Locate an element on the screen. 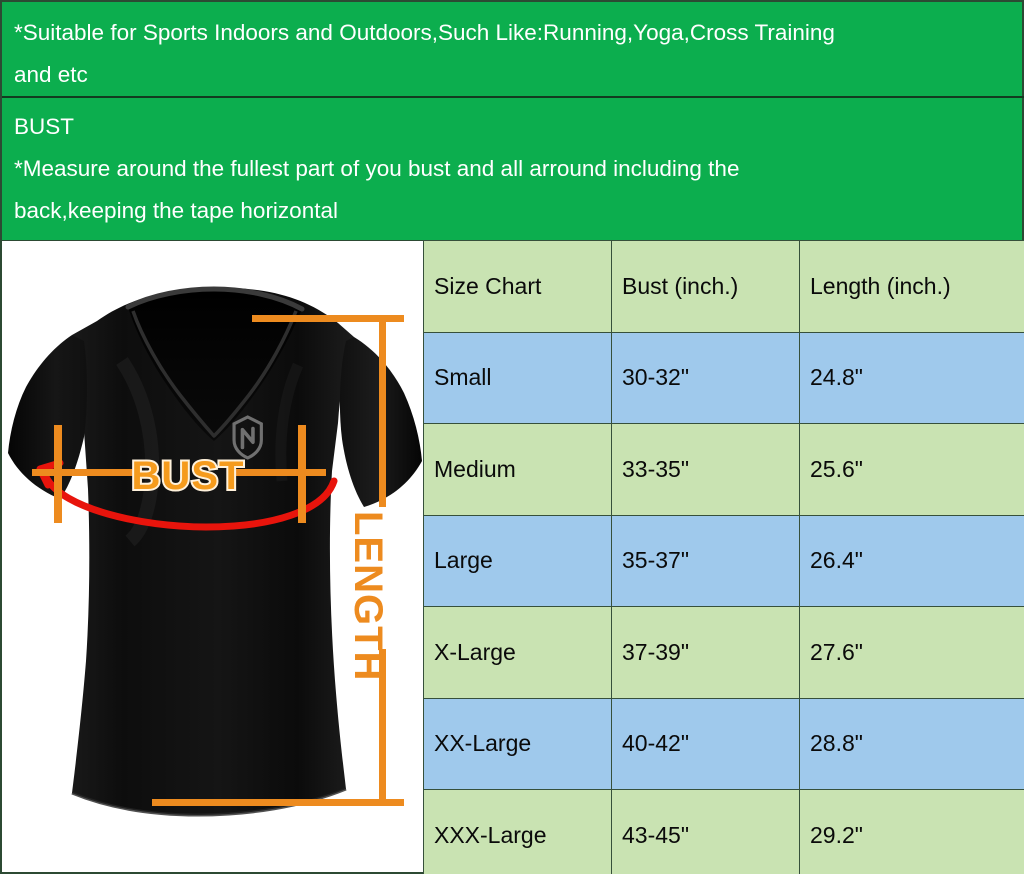 The width and height of the screenshot is (1024, 874). table-row: XX-Large 40-42" 28.8" is located at coordinates (723, 743).